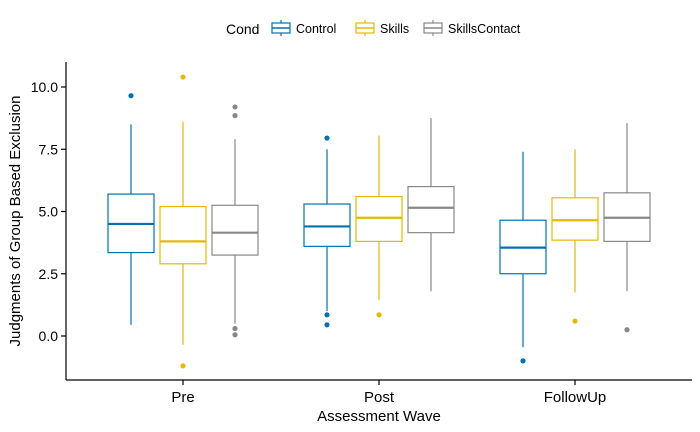 This screenshot has height=432, width=700. What do you see at coordinates (49, 149) in the screenshot?
I see `y-tick-label: 7.5` at bounding box center [49, 149].